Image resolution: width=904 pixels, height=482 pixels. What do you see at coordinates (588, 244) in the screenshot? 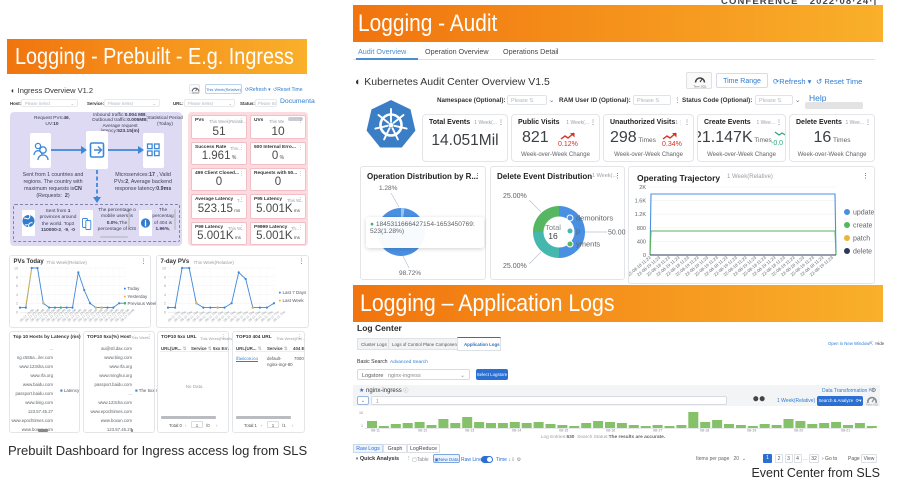
I see `svg-text: yments` at bounding box center [588, 244].